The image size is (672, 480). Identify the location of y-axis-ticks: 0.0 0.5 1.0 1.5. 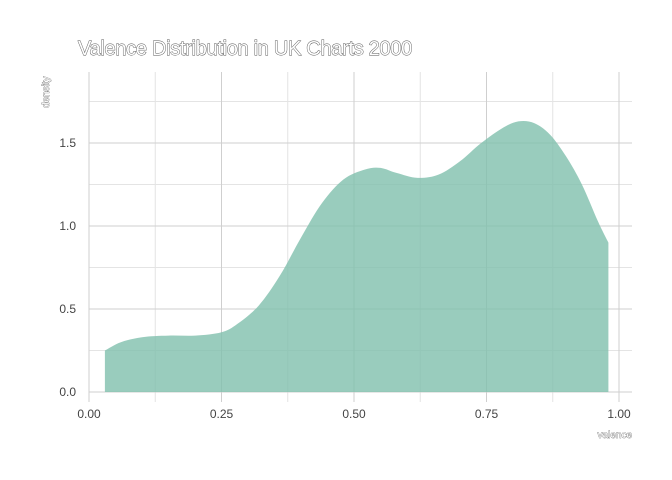
(67, 267).